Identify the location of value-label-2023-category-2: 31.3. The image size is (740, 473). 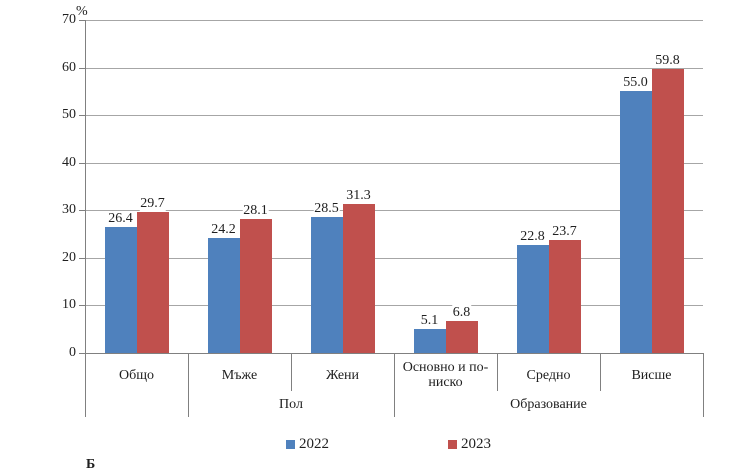
(358, 196).